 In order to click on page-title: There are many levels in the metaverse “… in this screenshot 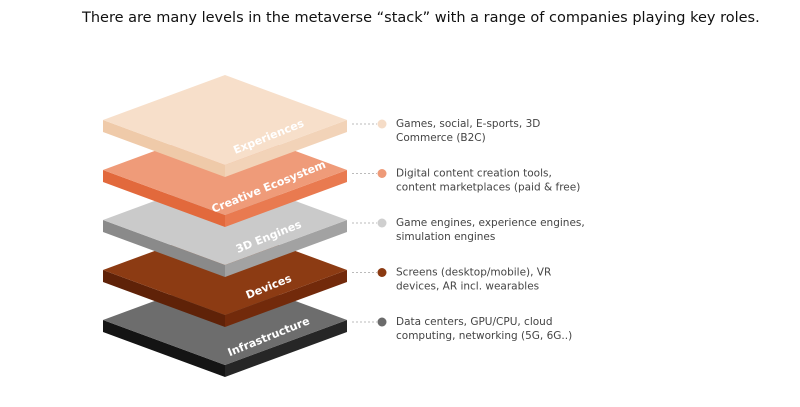, I will do `click(420, 18)`.